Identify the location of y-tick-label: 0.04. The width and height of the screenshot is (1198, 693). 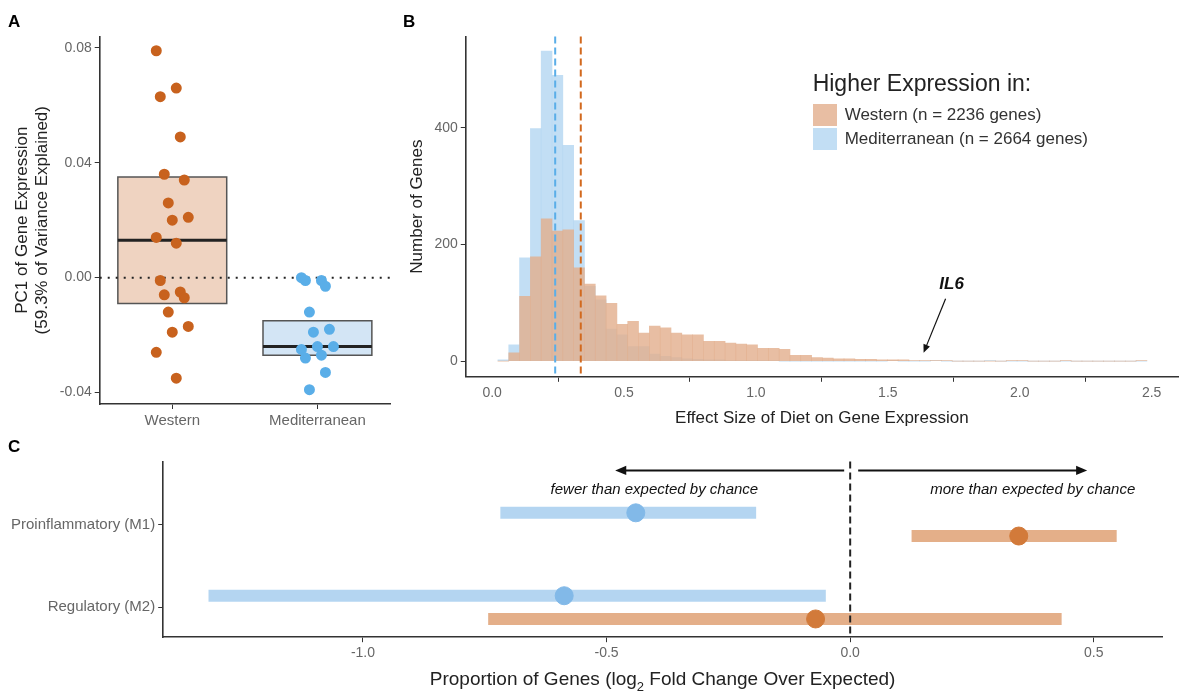
(78, 161).